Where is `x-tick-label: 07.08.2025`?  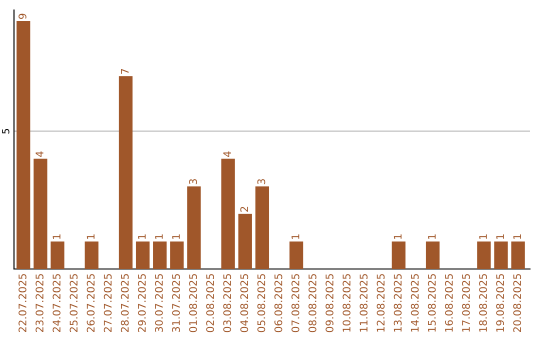
x-tick-label: 07.08.2025 is located at coordinates (295, 303).